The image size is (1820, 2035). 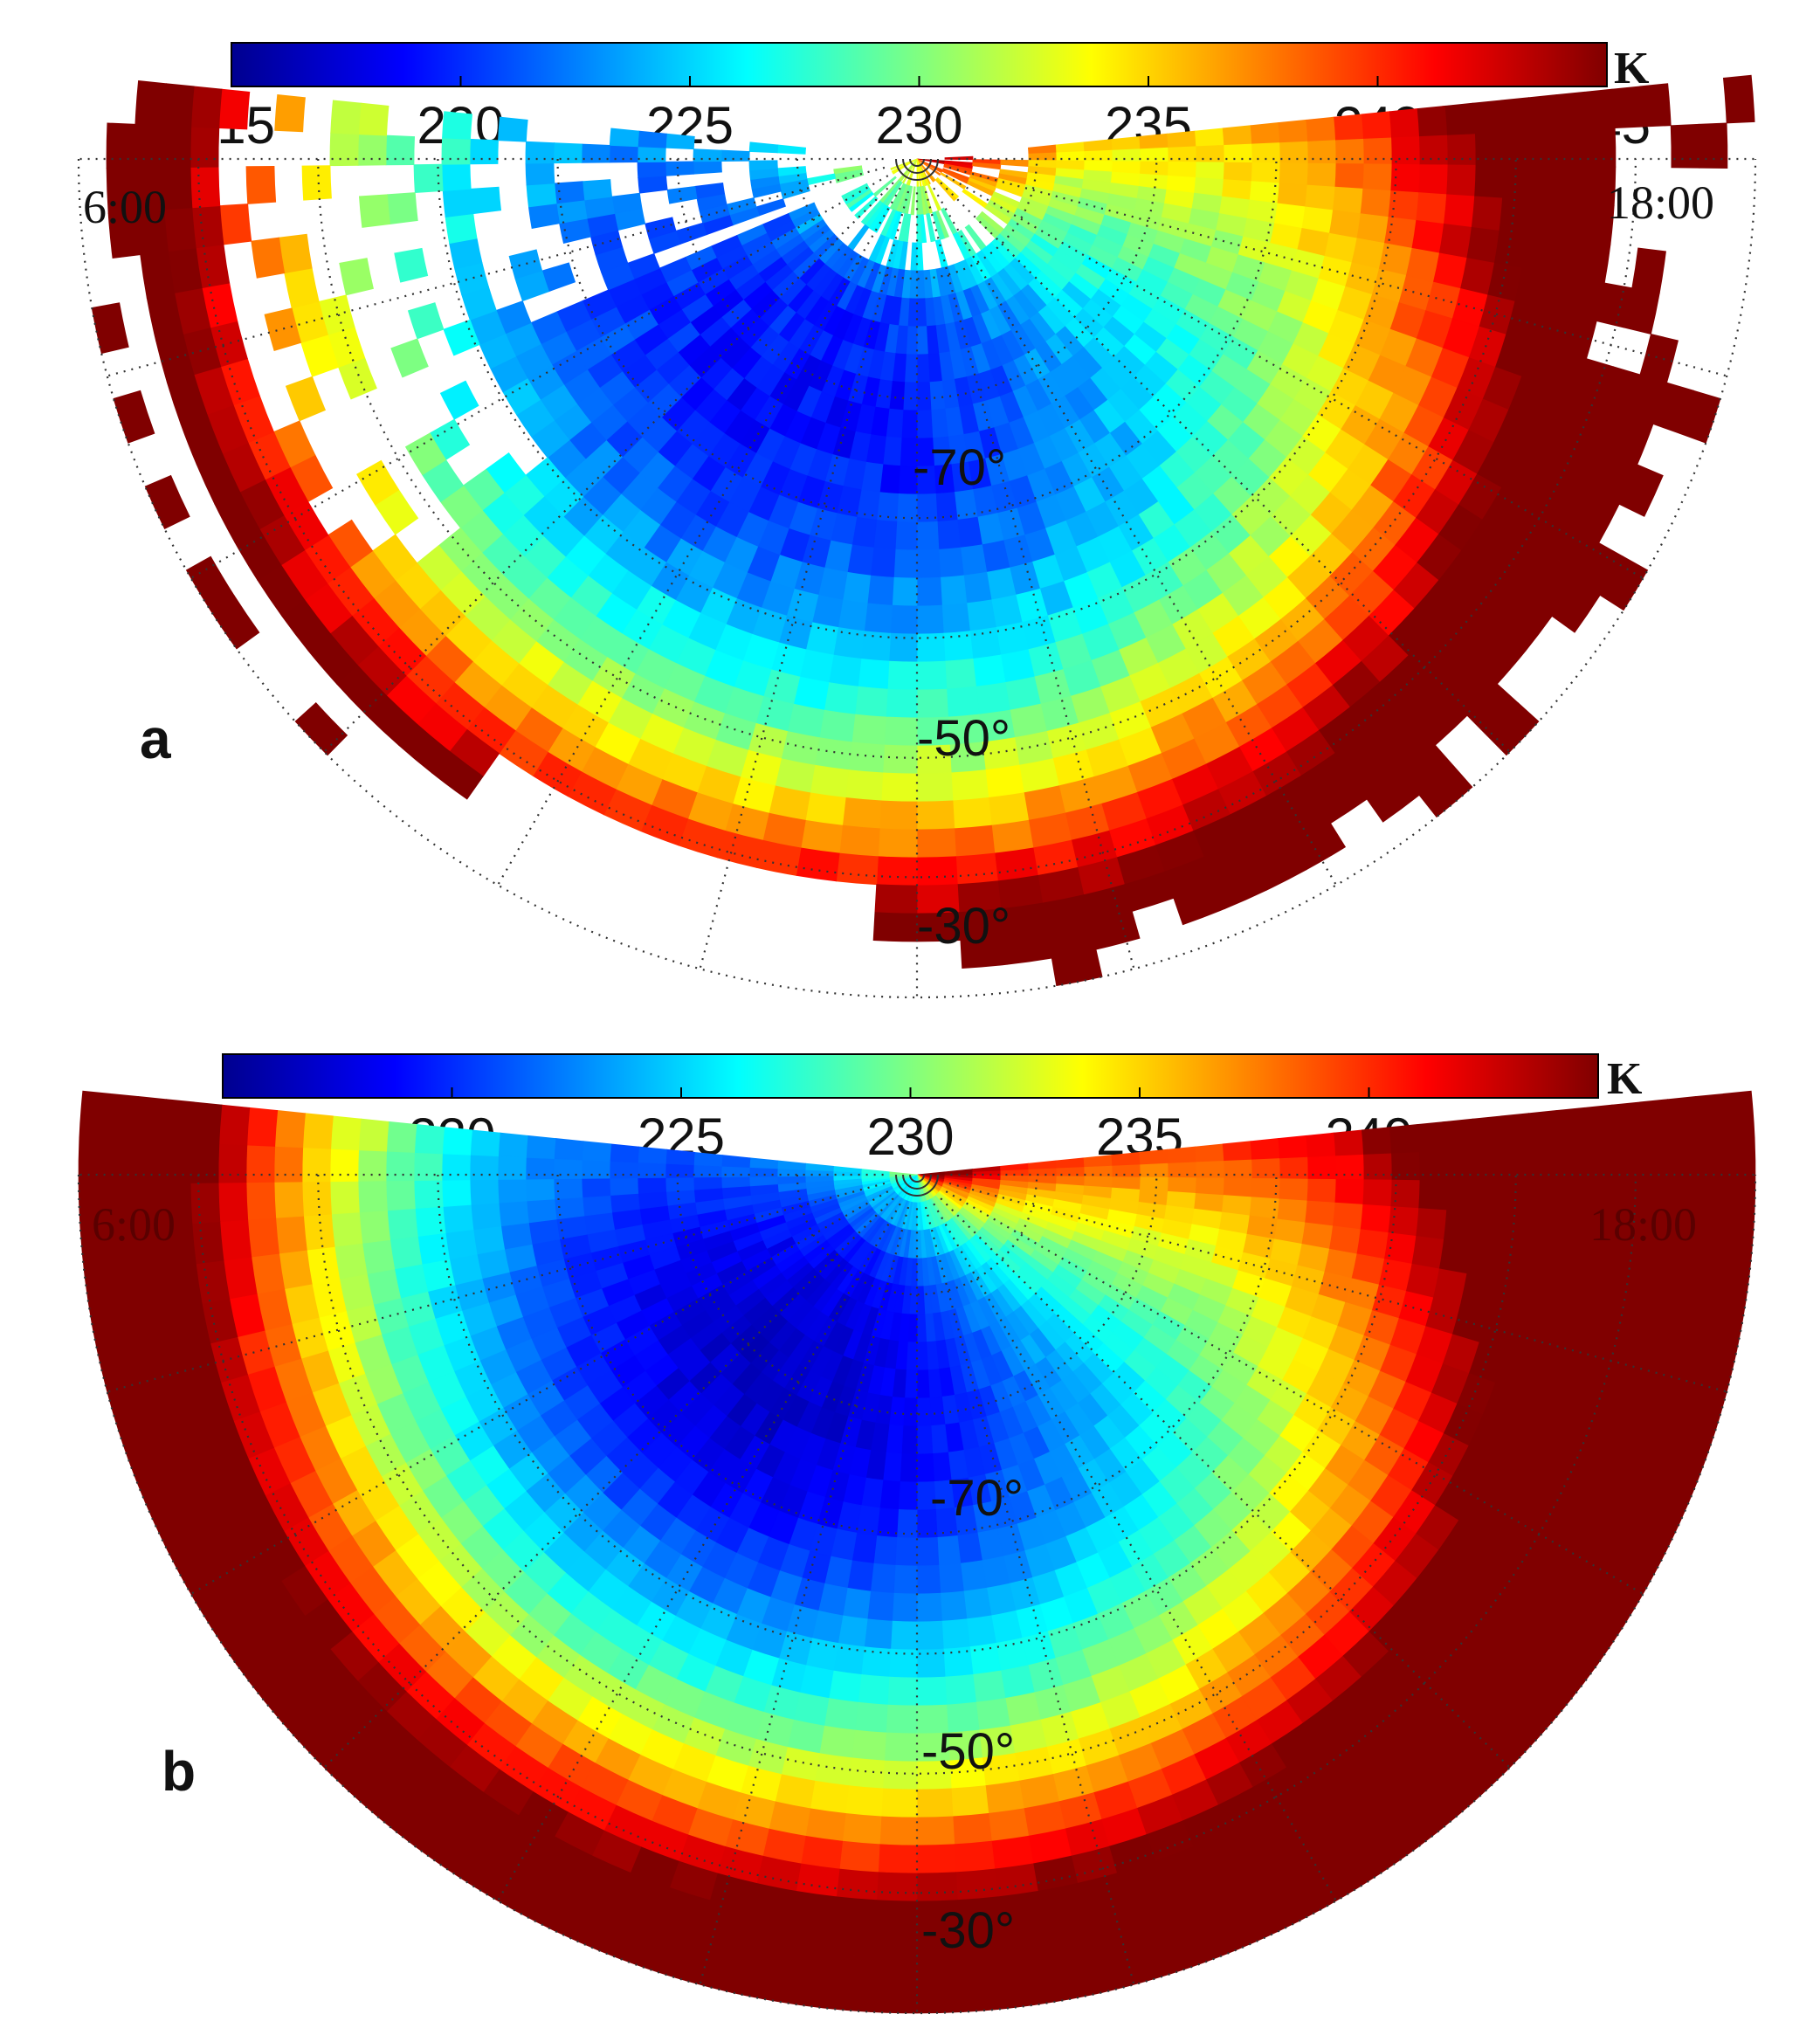 What do you see at coordinates (918, 126) in the screenshot?
I see `colorbar-tick-label: 230` at bounding box center [918, 126].